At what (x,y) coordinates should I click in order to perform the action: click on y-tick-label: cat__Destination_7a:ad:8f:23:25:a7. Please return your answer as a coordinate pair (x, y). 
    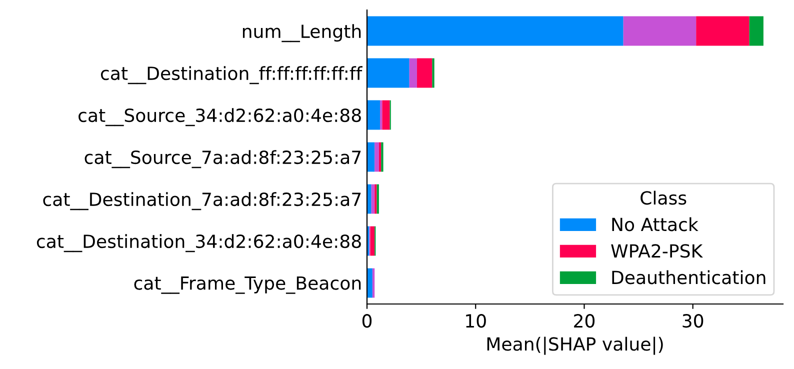
    Looking at the image, I should click on (202, 201).